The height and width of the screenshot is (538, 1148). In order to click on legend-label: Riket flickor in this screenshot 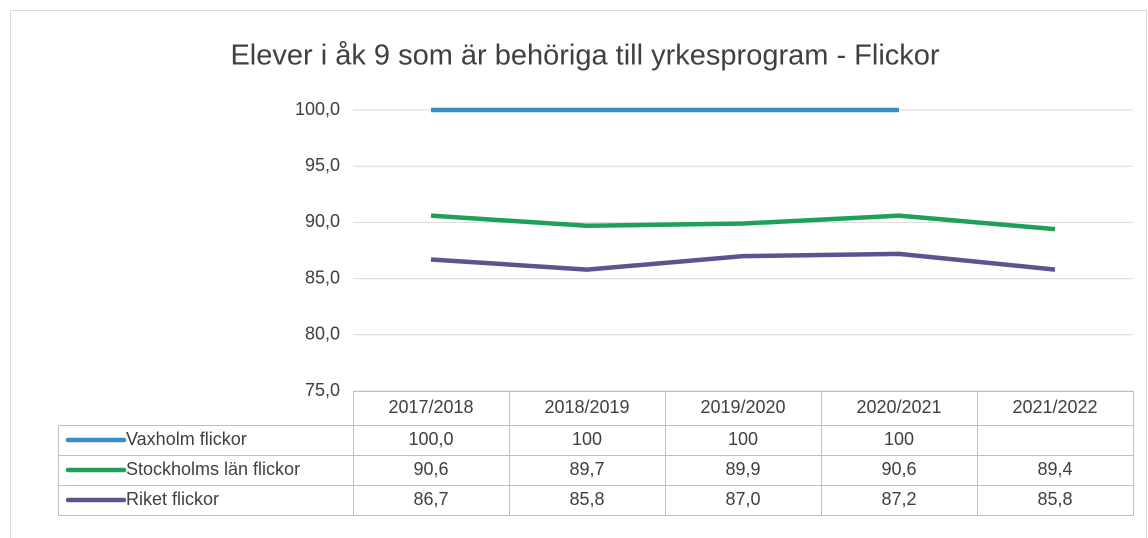, I will do `click(172, 499)`.